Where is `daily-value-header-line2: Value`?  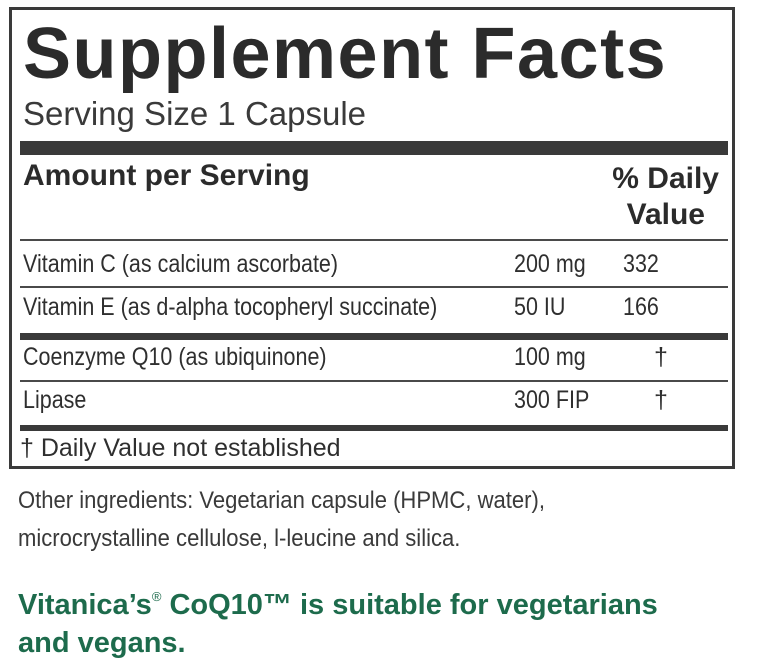
daily-value-header-line2: Value is located at coordinates (665, 214).